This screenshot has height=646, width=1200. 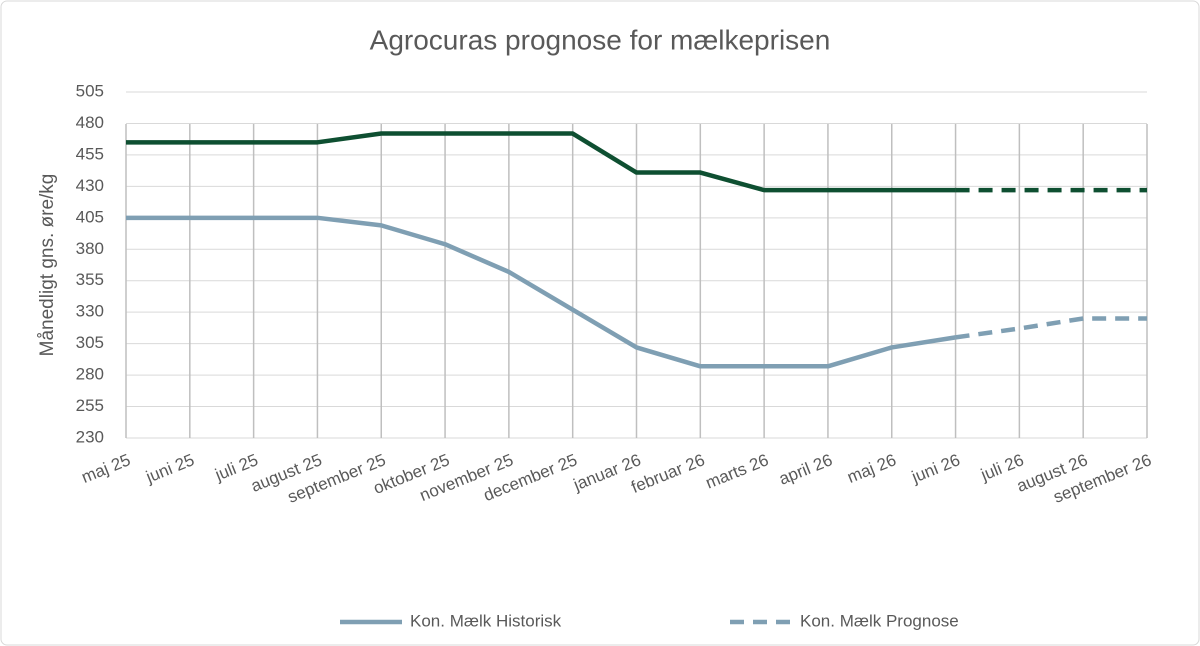 I want to click on y-tick-label: 480, so click(x=90, y=122).